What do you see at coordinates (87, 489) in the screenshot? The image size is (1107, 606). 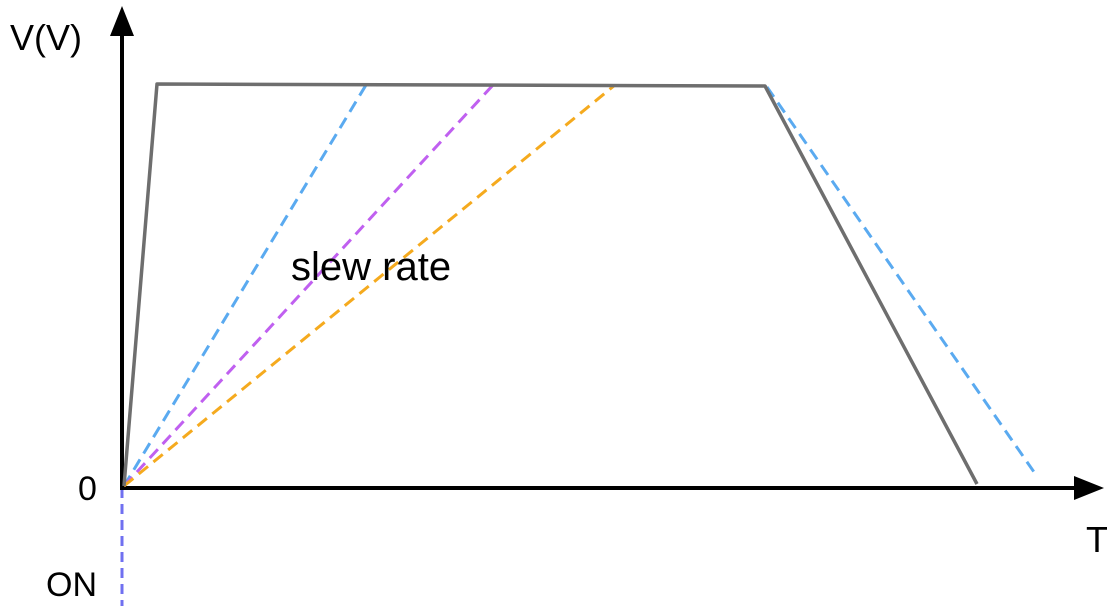 I see `origin-label: 0` at bounding box center [87, 489].